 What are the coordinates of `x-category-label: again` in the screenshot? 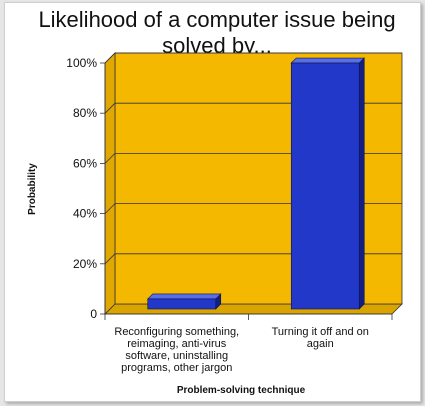 It's located at (320, 344).